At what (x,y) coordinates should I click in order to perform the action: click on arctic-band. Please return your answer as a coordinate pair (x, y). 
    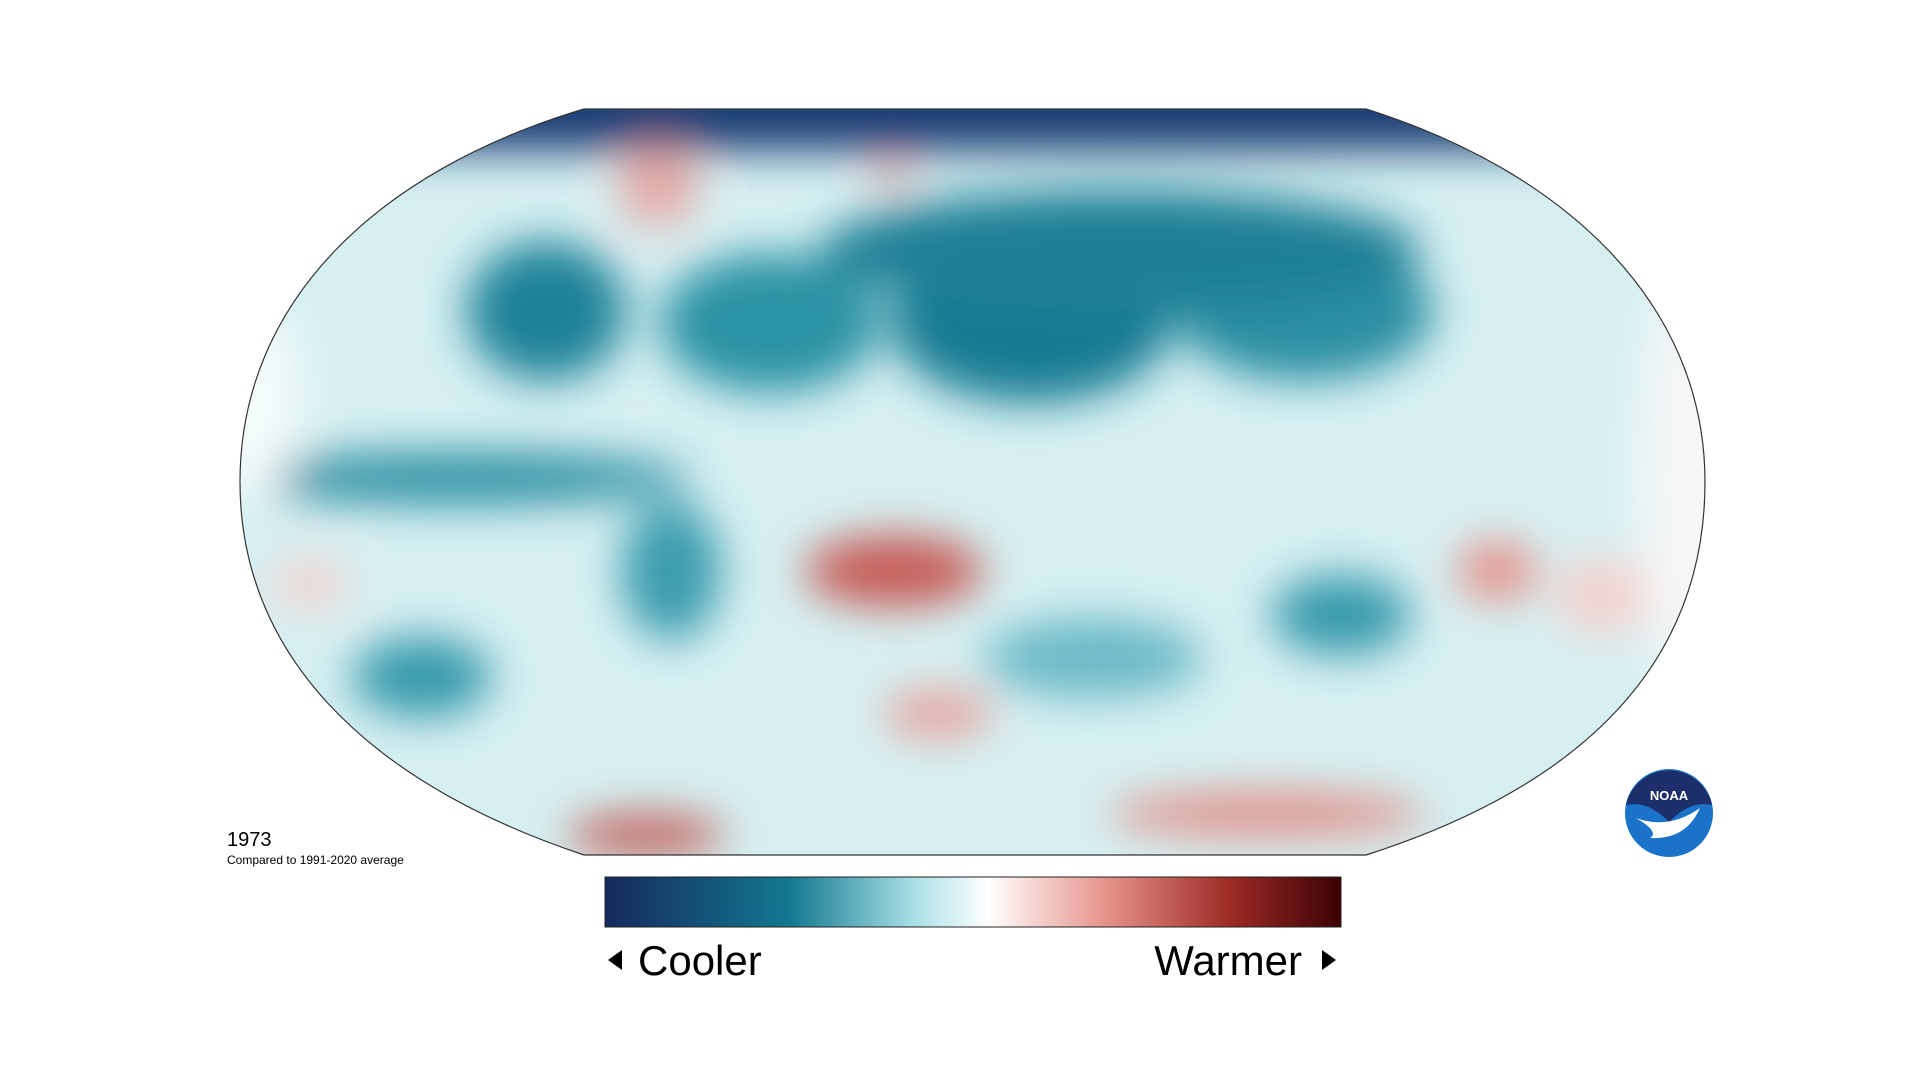
    Looking at the image, I should click on (972, 129).